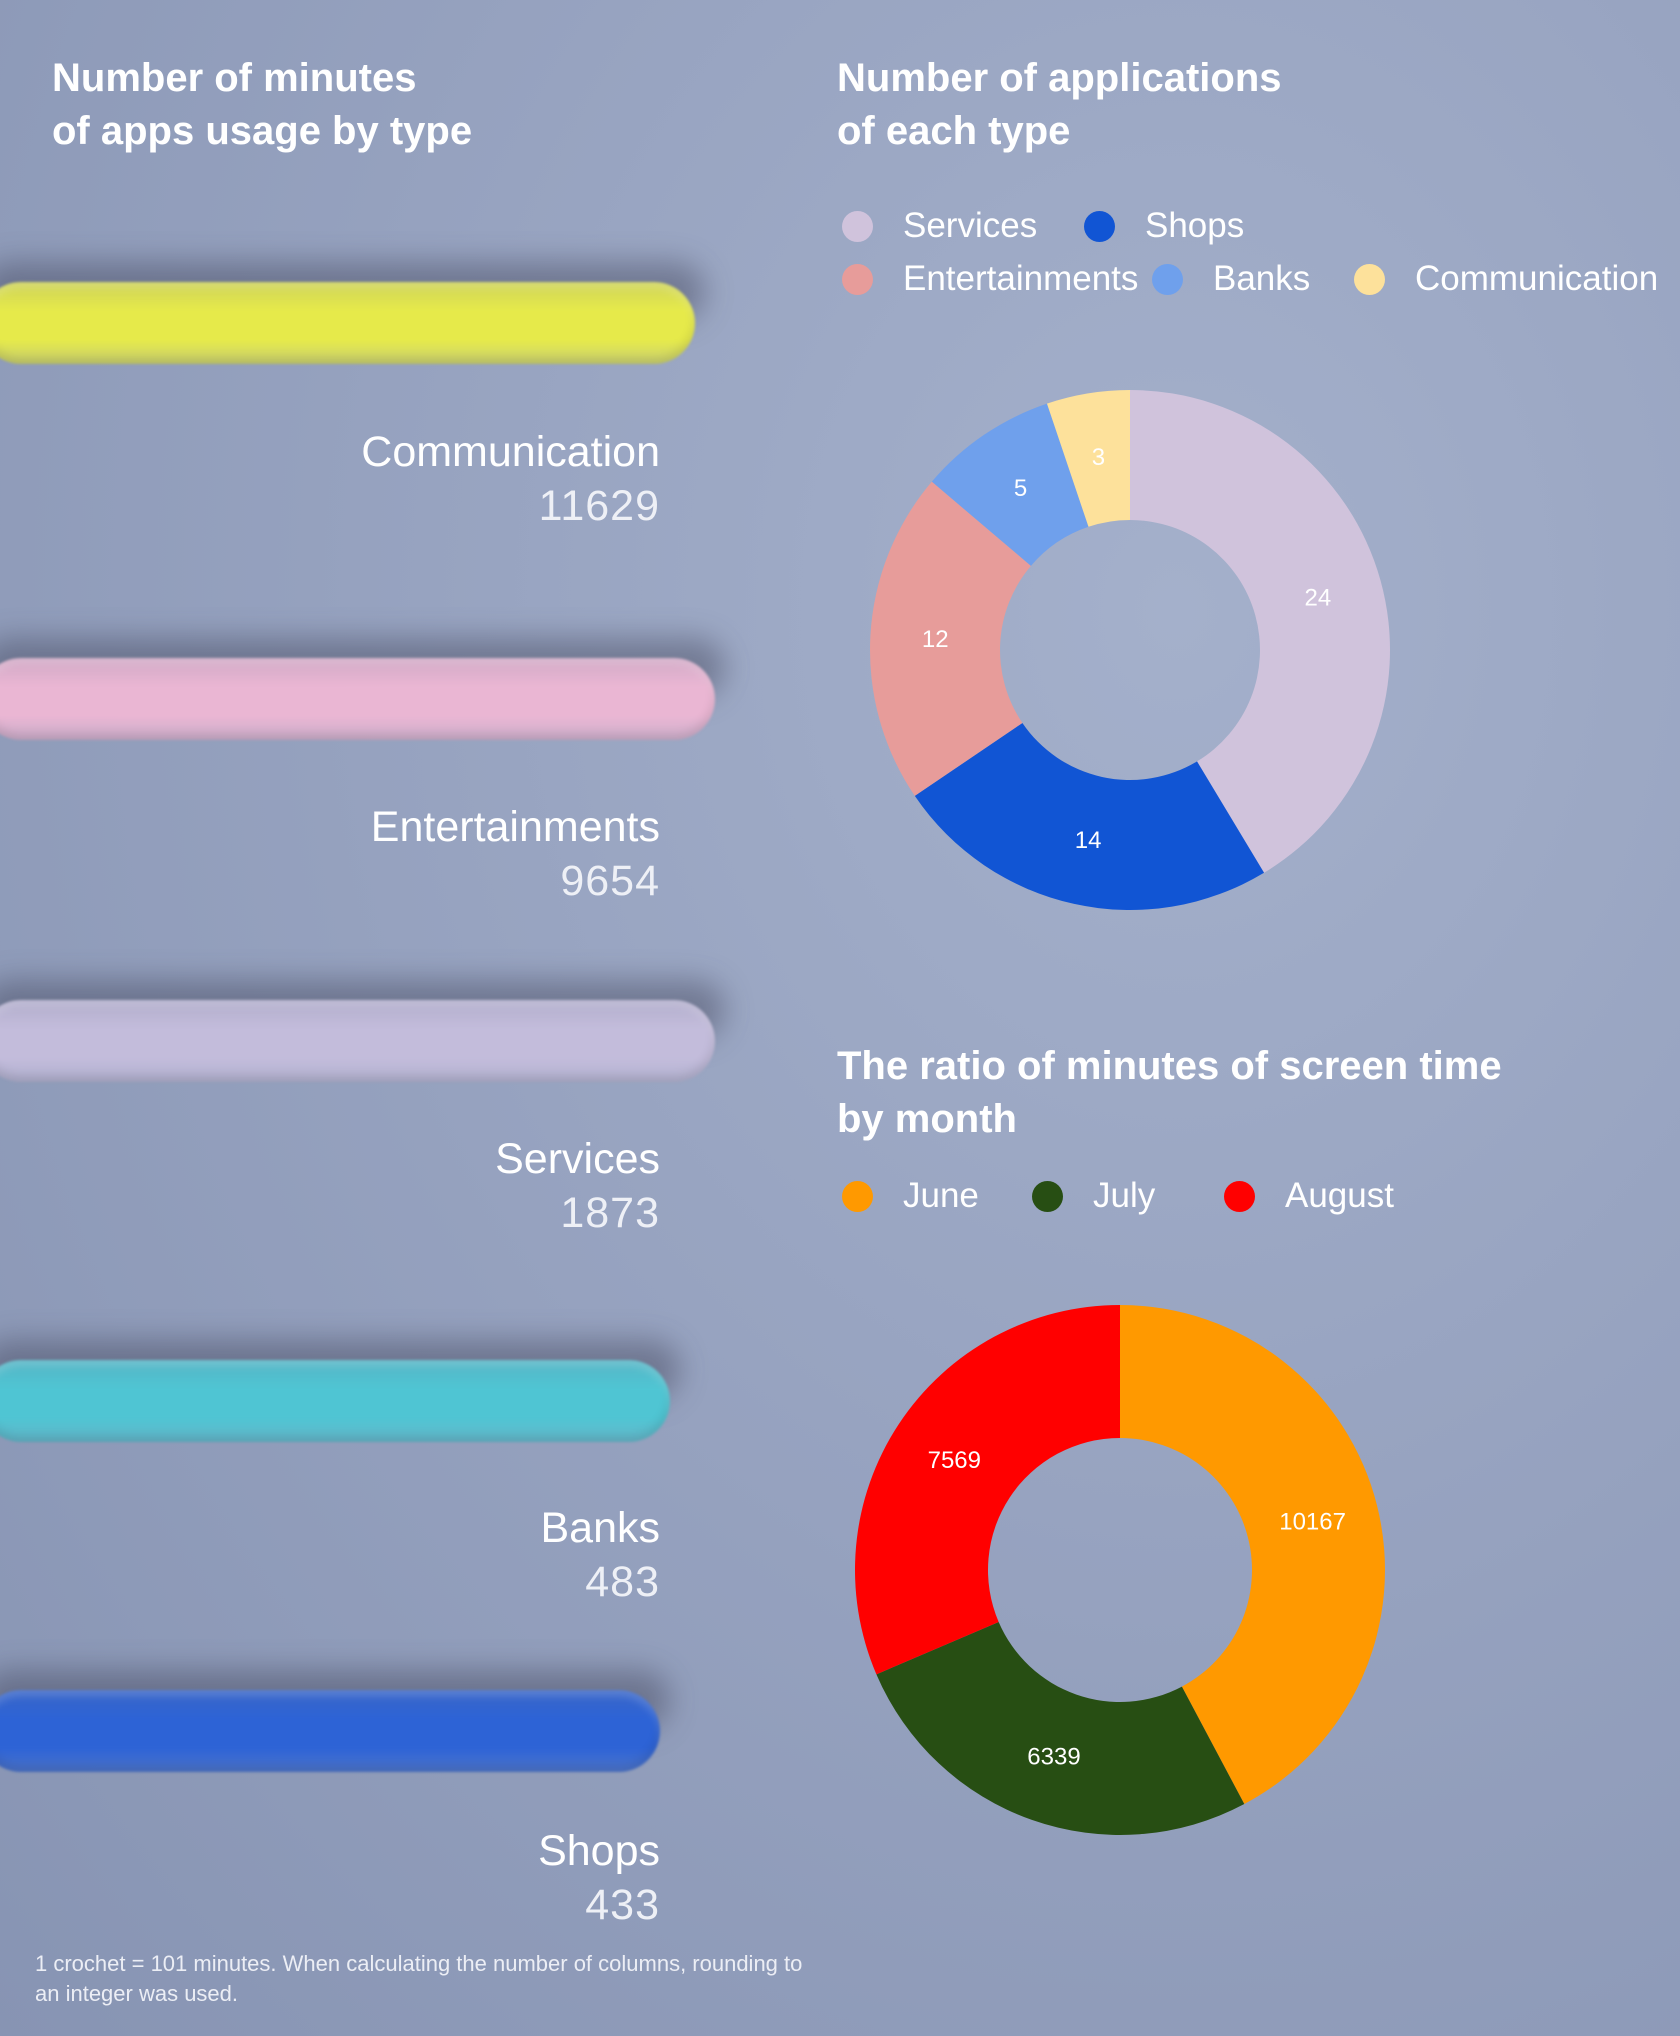  Describe the element at coordinates (622, 1905) in the screenshot. I see `category-value: 433` at that location.